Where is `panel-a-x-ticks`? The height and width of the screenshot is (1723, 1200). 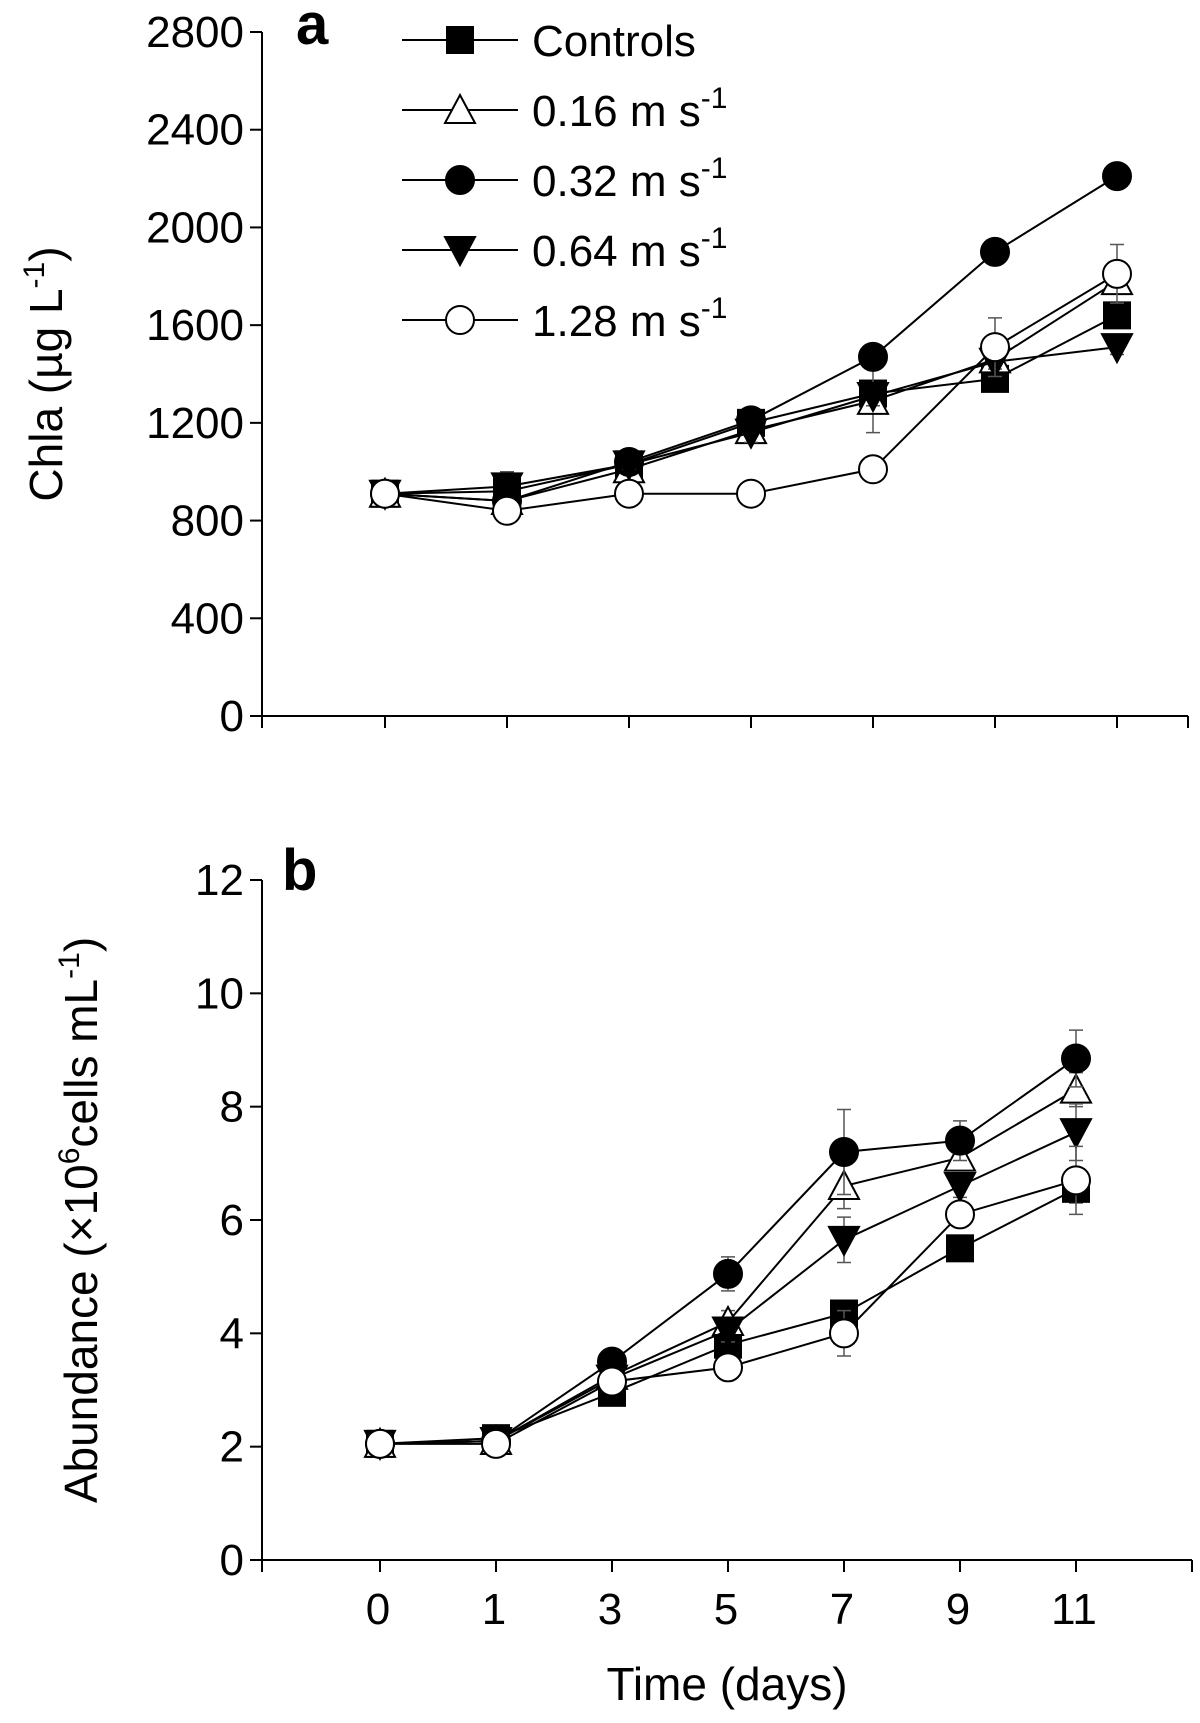 panel-a-x-ticks is located at coordinates (725, 722).